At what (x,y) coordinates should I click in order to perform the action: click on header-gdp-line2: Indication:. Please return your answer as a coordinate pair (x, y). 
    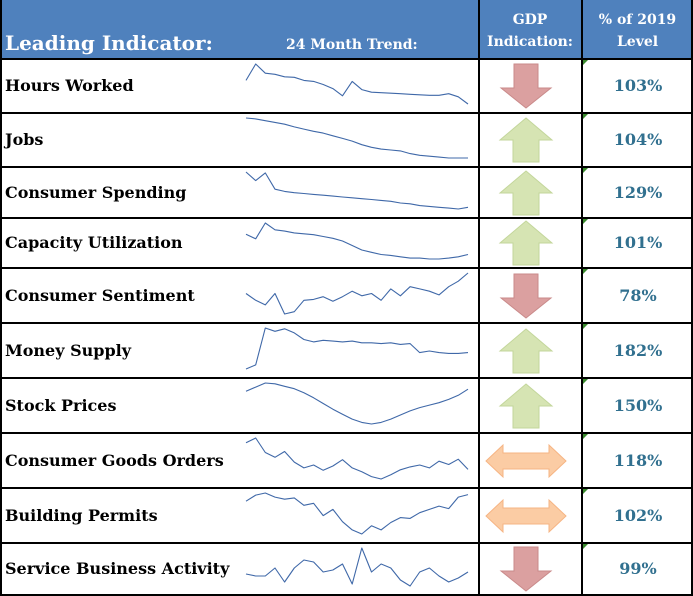
    Looking at the image, I should click on (530, 42).